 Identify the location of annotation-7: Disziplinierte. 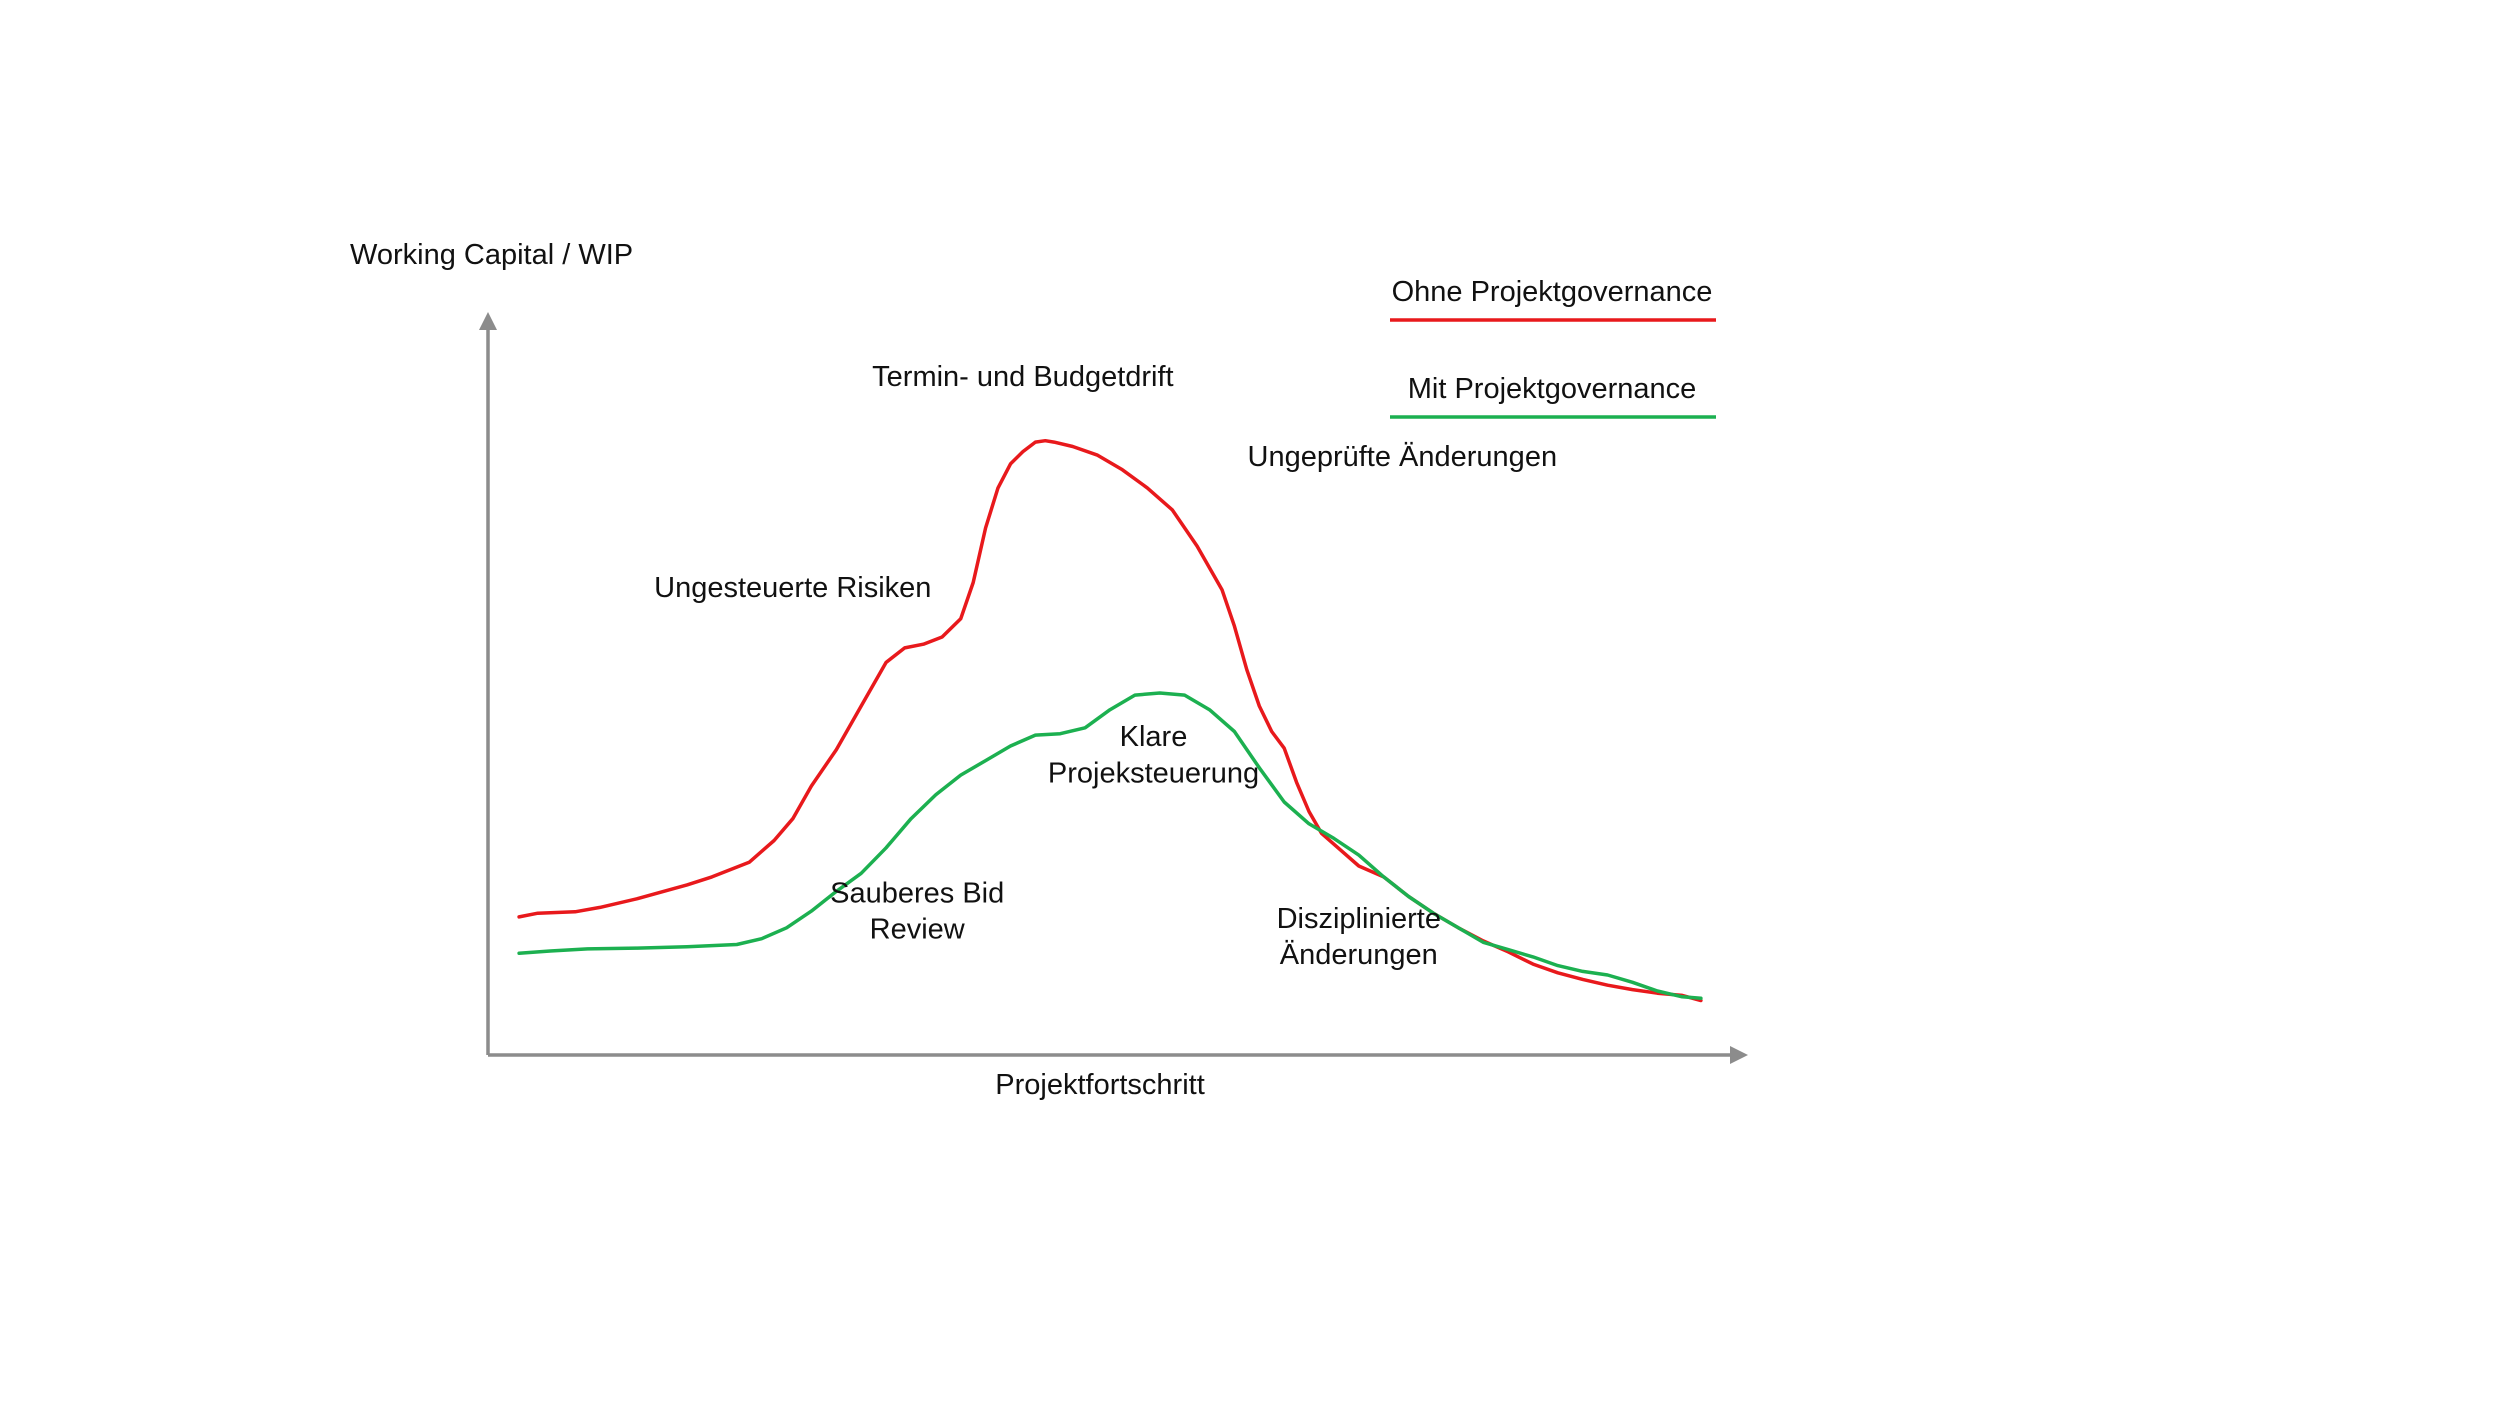
(1359, 919).